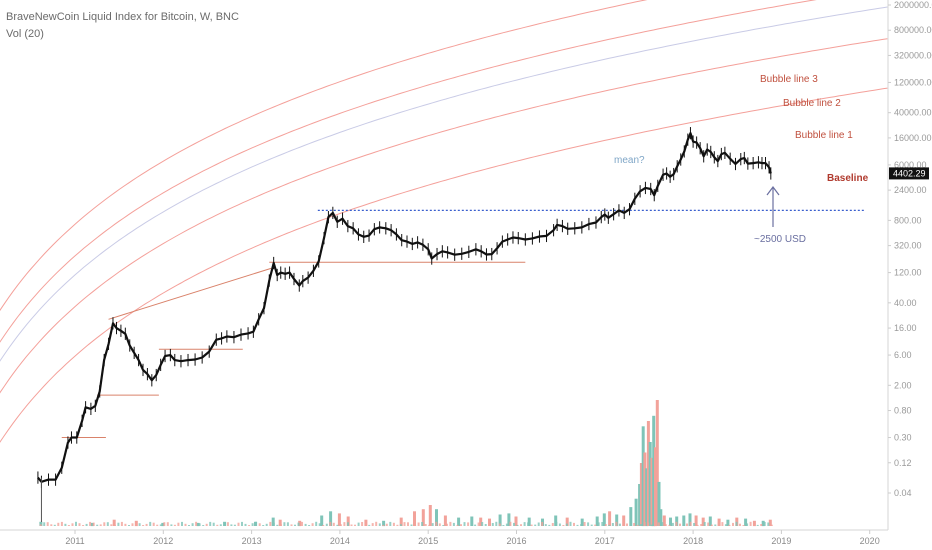 The image size is (932, 550). Describe the element at coordinates (824, 135) in the screenshot. I see `bubble-line-1-label: Bubble line 1` at that location.